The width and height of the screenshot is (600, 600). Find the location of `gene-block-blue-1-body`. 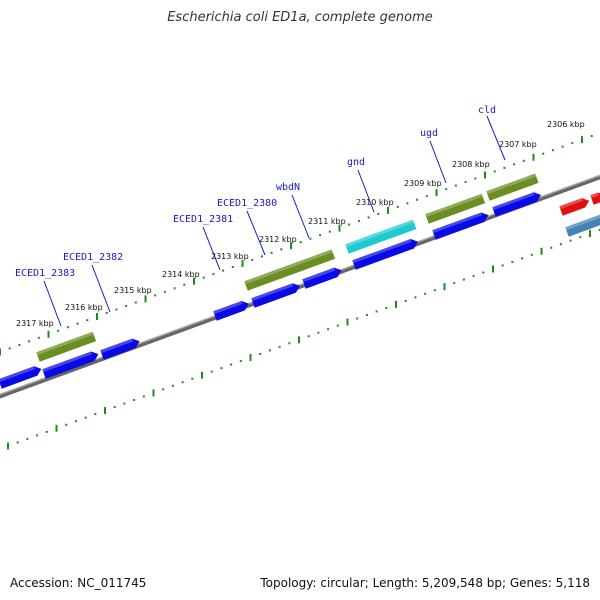

gene-block-blue-1-body is located at coordinates (21, 377).